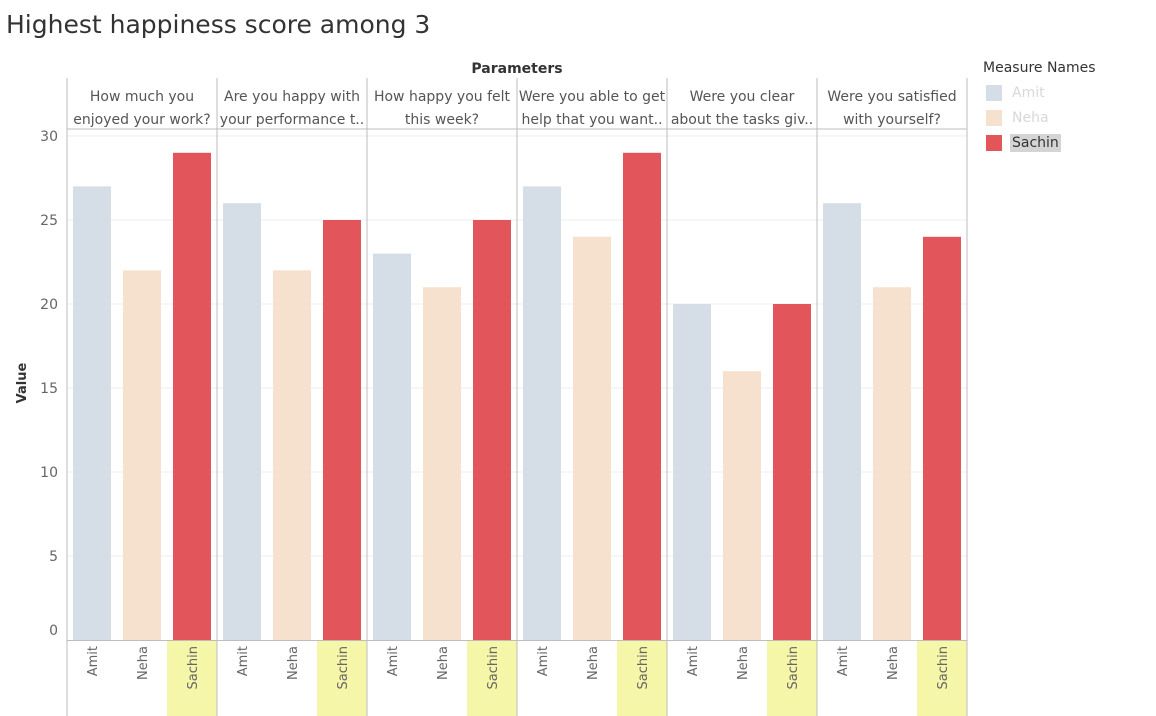  Describe the element at coordinates (516, 69) in the screenshot. I see `column-header: Parameters` at that location.